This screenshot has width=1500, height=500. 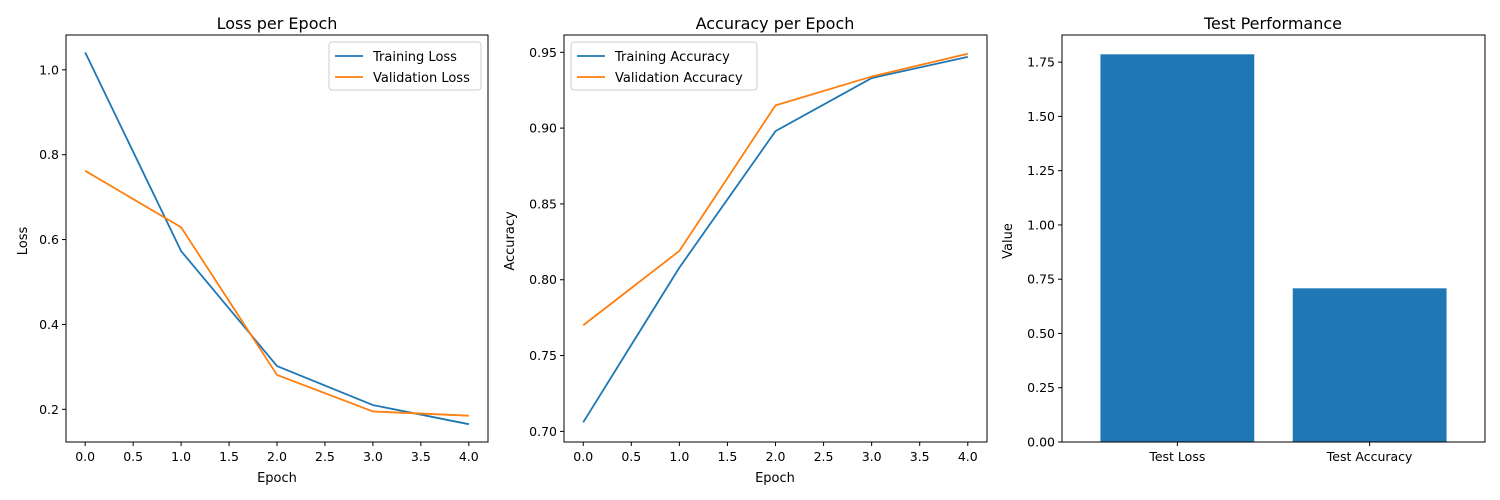 I want to click on accuracy-chart-y-tick-label: 0.85, so click(x=543, y=203).